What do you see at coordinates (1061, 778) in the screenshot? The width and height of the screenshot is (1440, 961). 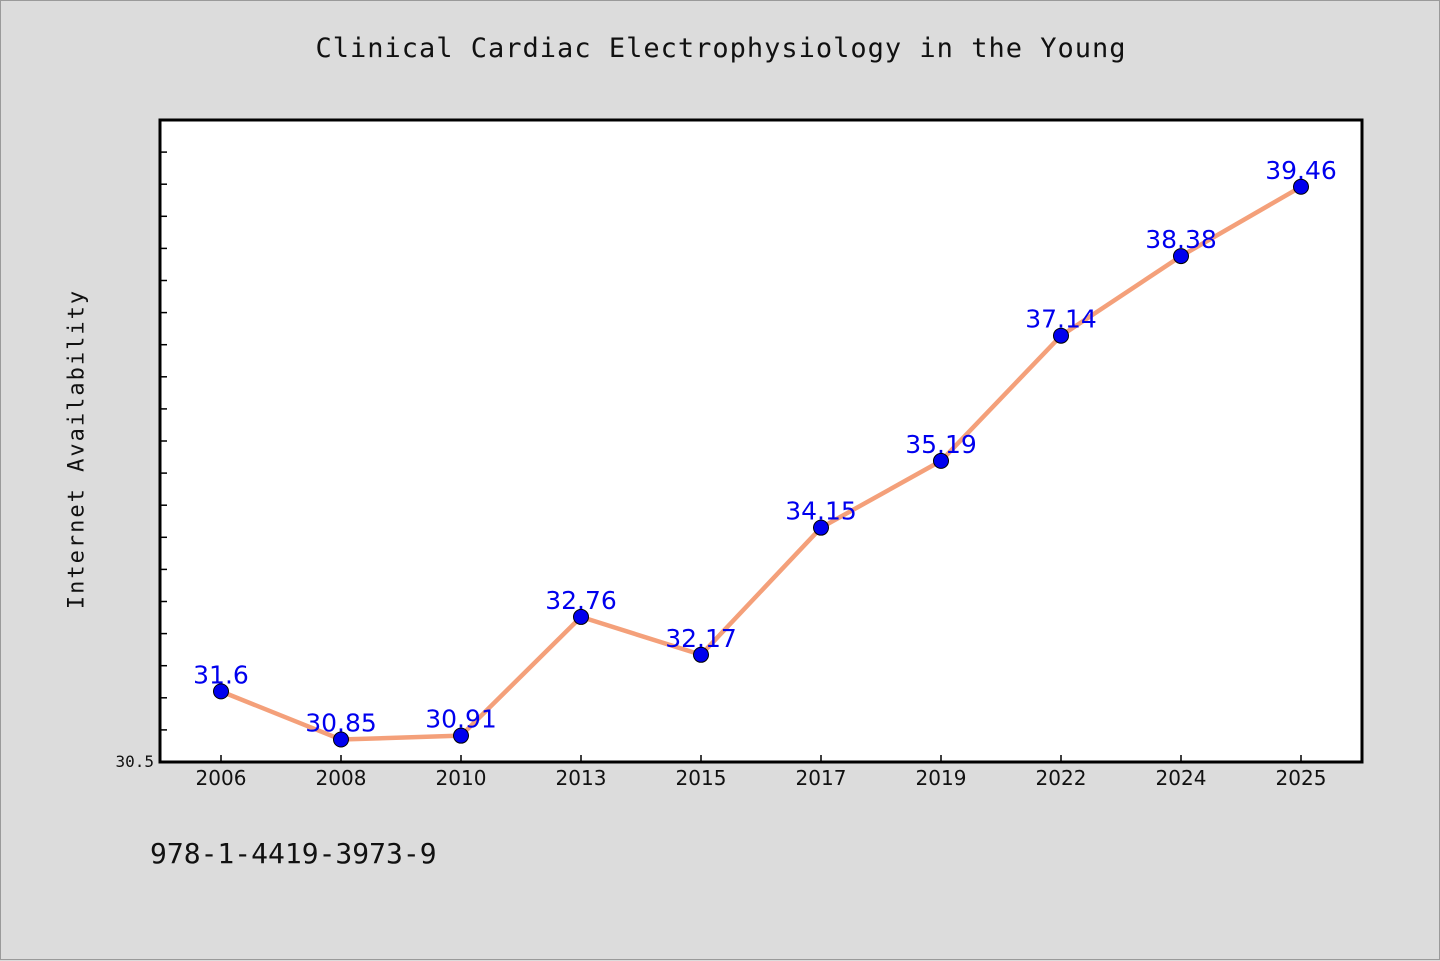 I see `x-tick-label: 2022` at bounding box center [1061, 778].